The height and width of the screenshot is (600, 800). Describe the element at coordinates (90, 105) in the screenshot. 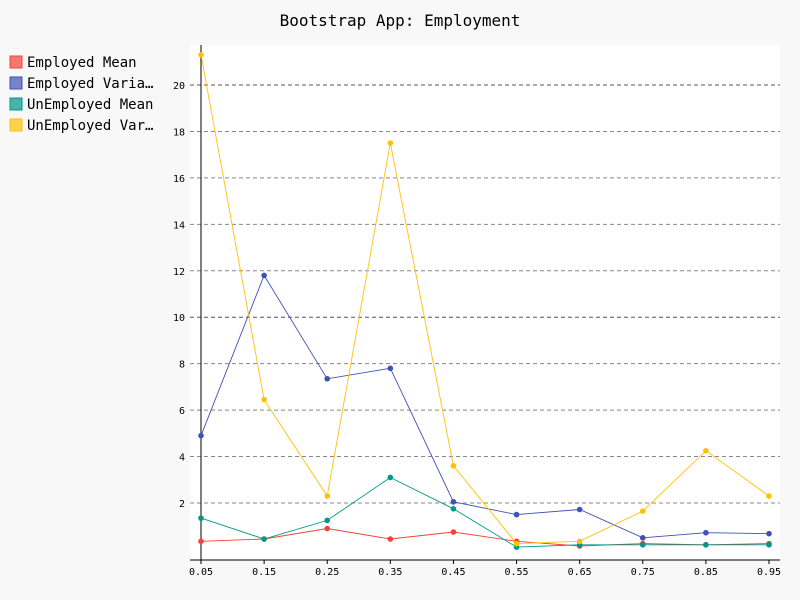

I see `legend-label-2: UnEmployed Mean` at that location.